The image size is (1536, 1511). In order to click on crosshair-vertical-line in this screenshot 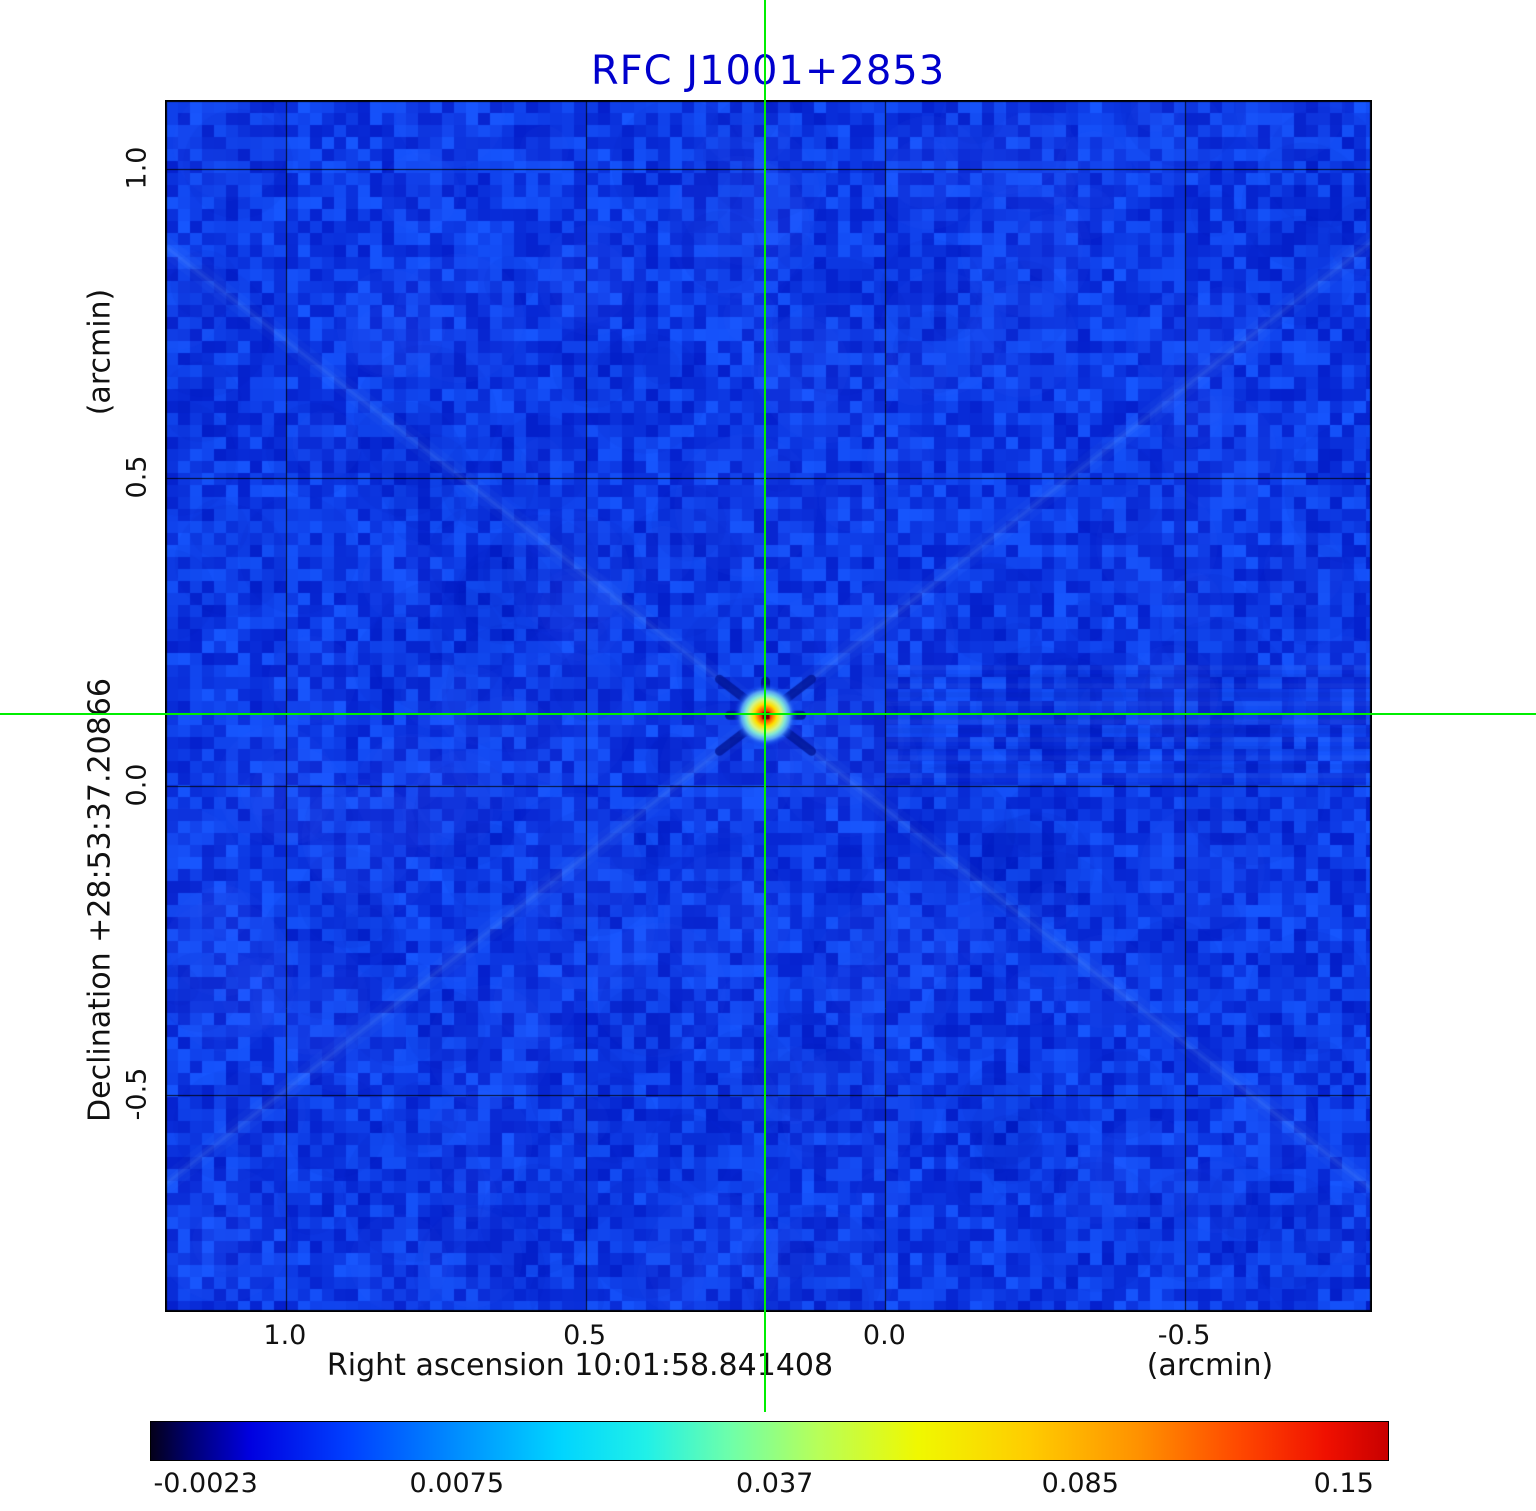, I will do `click(764, 706)`.